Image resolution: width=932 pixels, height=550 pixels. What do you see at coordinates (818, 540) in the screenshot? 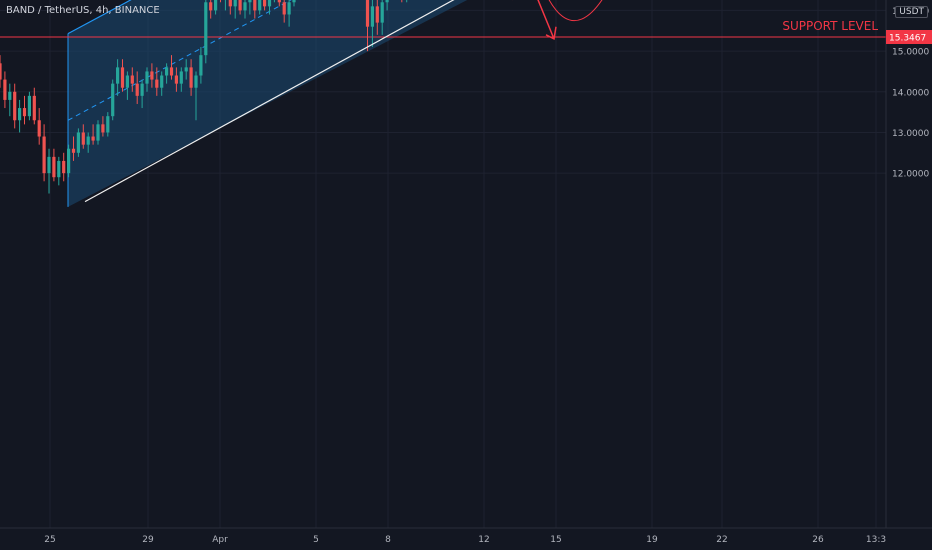
I see `time-tick-label: 26` at bounding box center [818, 540].